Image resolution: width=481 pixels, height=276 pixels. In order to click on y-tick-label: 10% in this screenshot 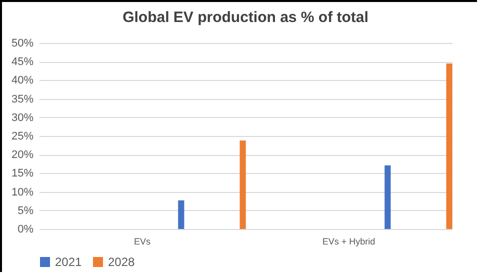, I will do `click(22, 192)`.